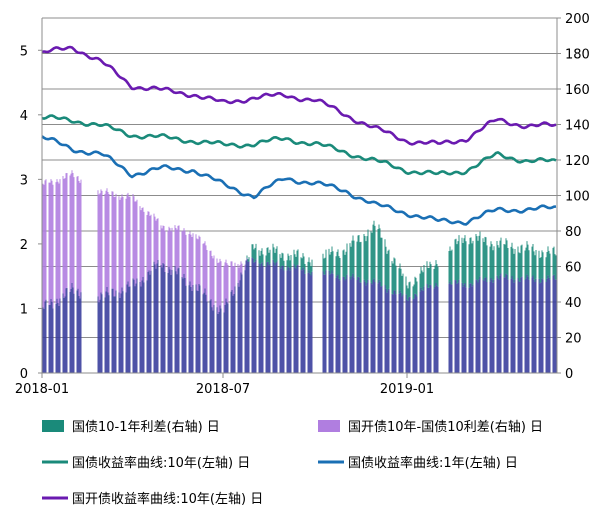 Image resolution: width=615 pixels, height=526 pixels. What do you see at coordinates (146, 427) in the screenshot?
I see `legend-label: 国债10-1年利差(右轴) 日` at bounding box center [146, 427].